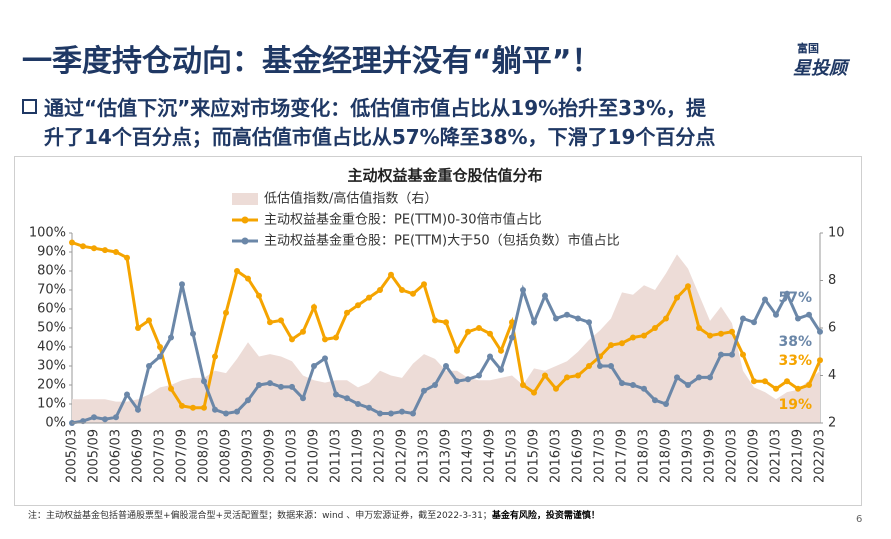 The width and height of the screenshot is (891, 539). Describe the element at coordinates (51, 347) in the screenshot. I see `y-tick-label: 40%` at that location.